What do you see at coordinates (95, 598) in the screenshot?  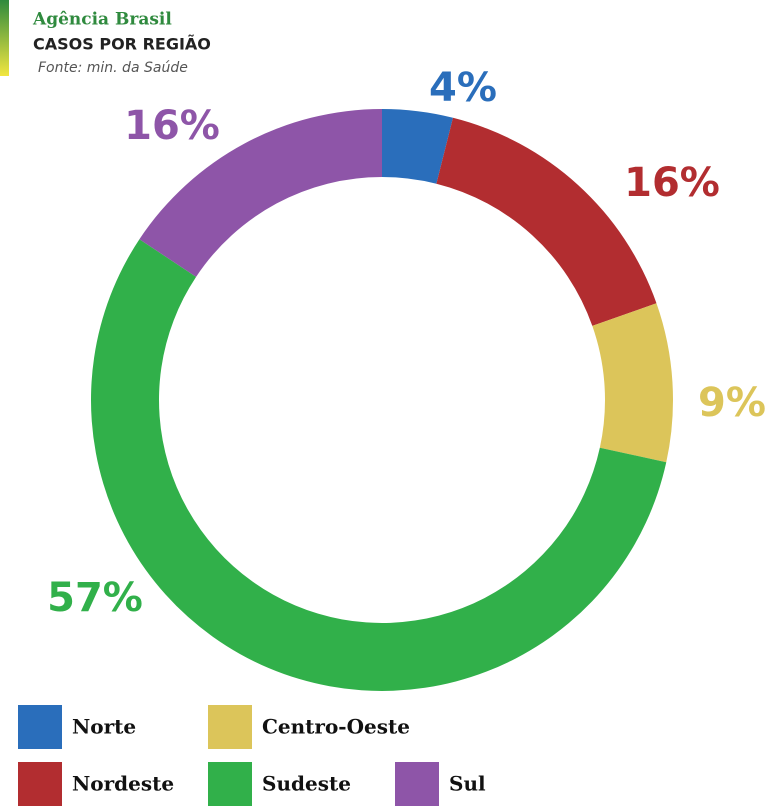 I see `value-label: 57%` at bounding box center [95, 598].